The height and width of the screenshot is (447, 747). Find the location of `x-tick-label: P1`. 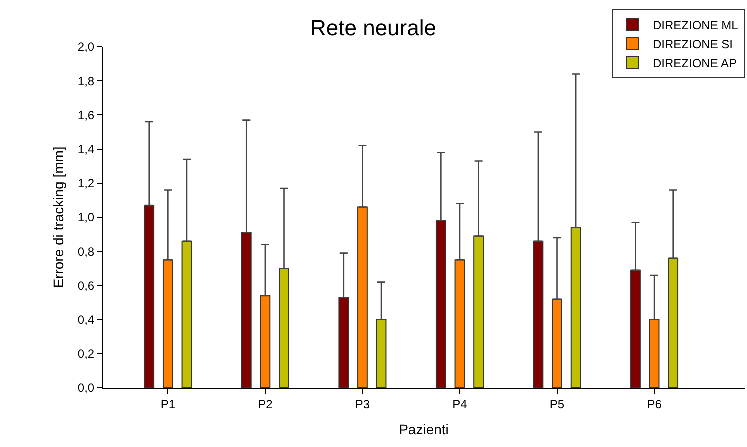

x-tick-label: P1 is located at coordinates (168, 404).